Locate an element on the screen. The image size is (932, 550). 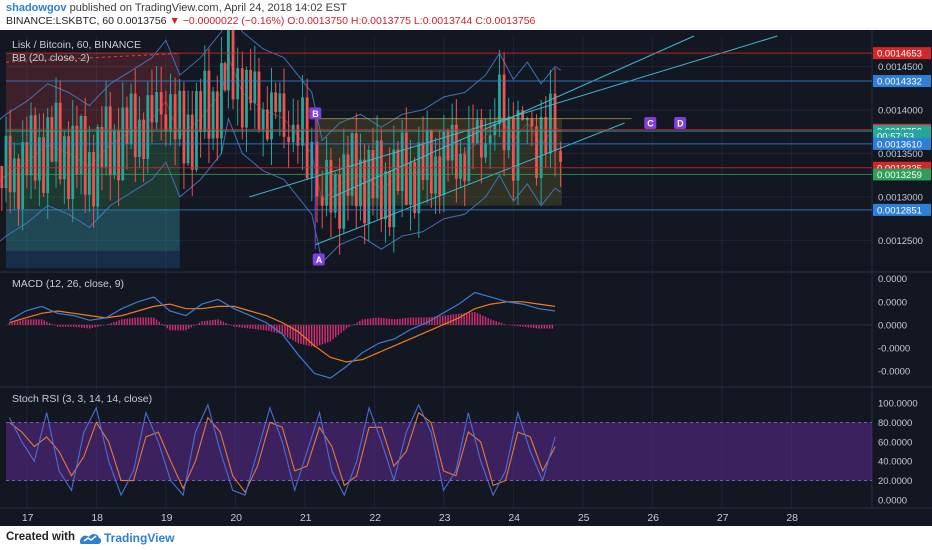
channel-lower is located at coordinates (470, 184).